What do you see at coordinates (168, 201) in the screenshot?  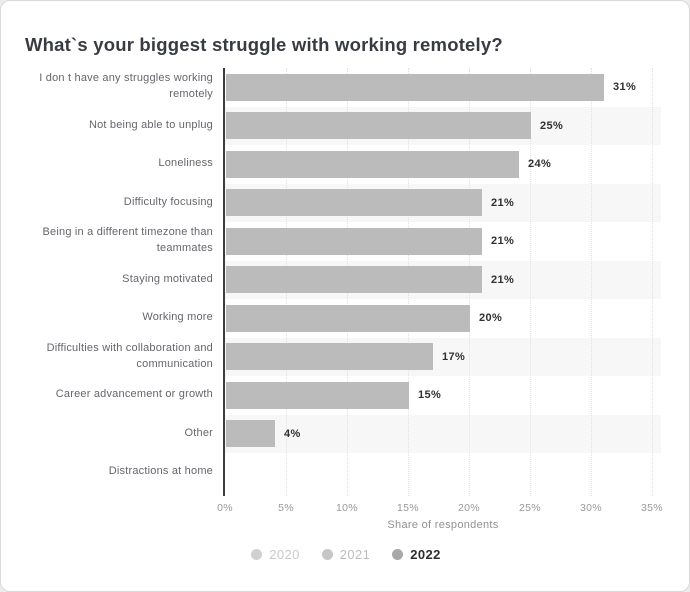 I see `category-label: Difficulty focusing` at bounding box center [168, 201].